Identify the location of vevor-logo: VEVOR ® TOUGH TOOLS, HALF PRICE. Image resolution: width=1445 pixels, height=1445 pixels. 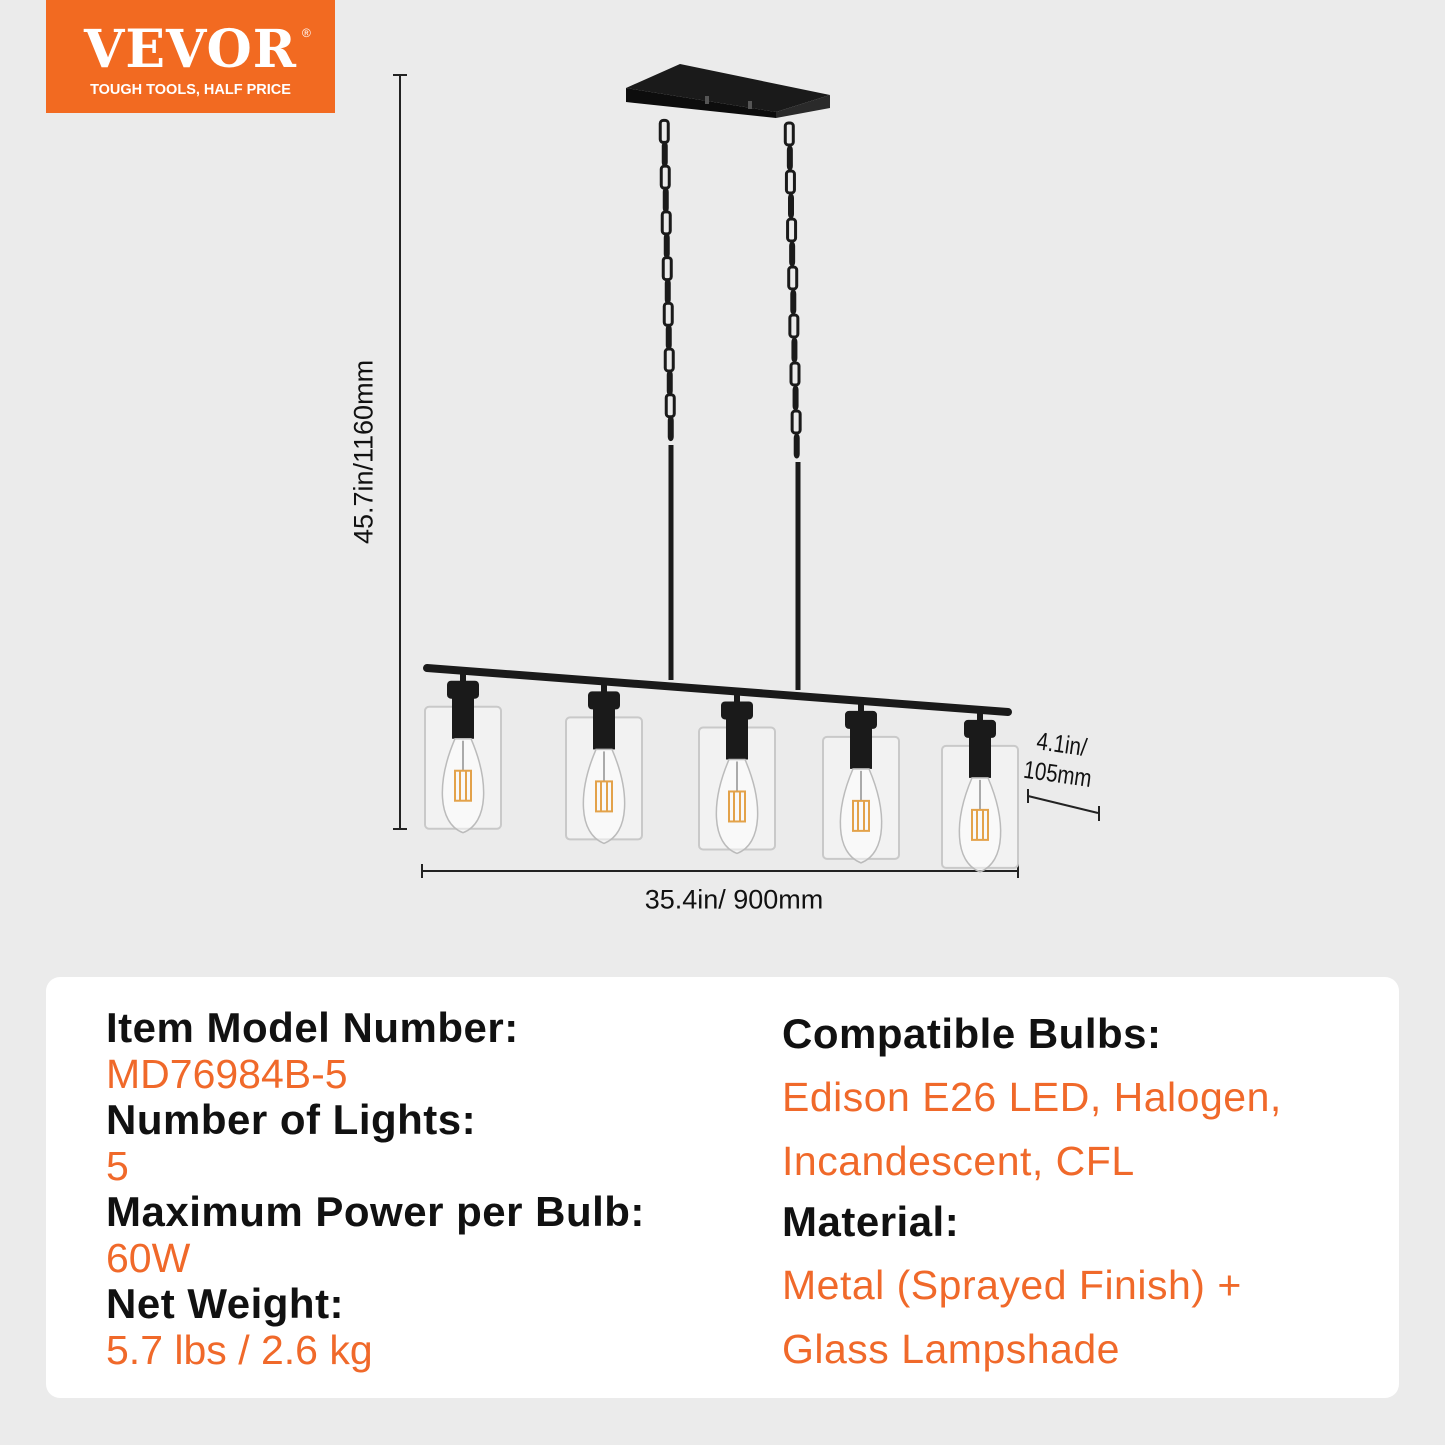
(190, 56).